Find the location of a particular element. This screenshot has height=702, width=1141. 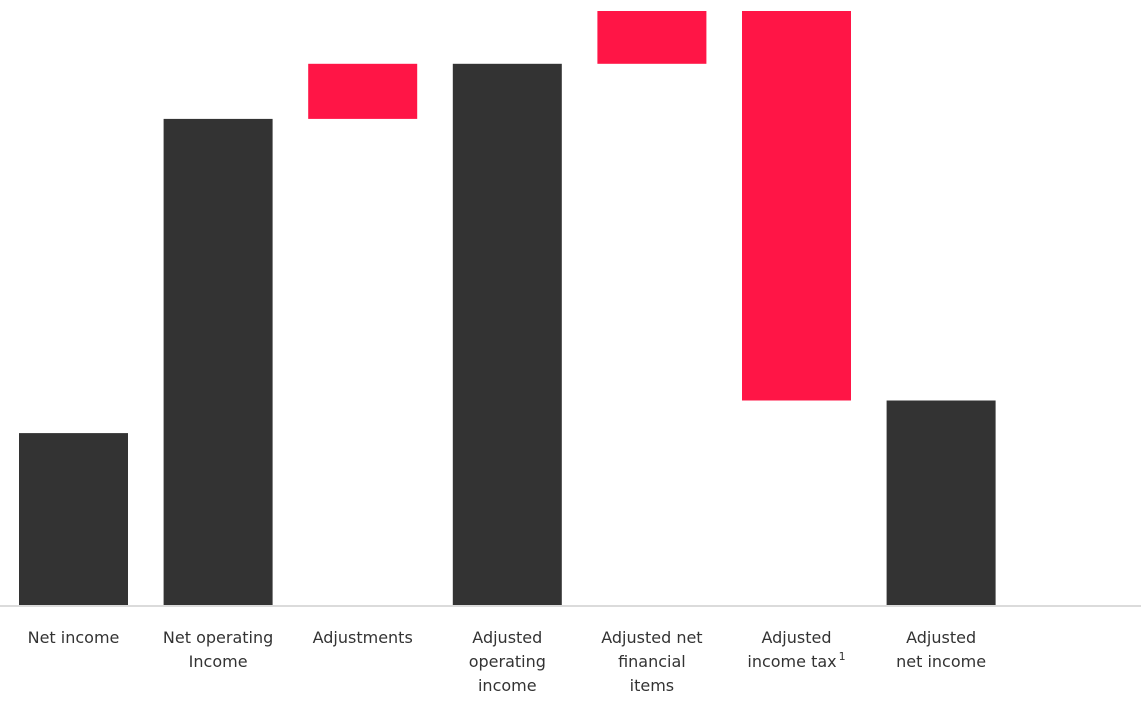

bar-4-total is located at coordinates (507, 334).